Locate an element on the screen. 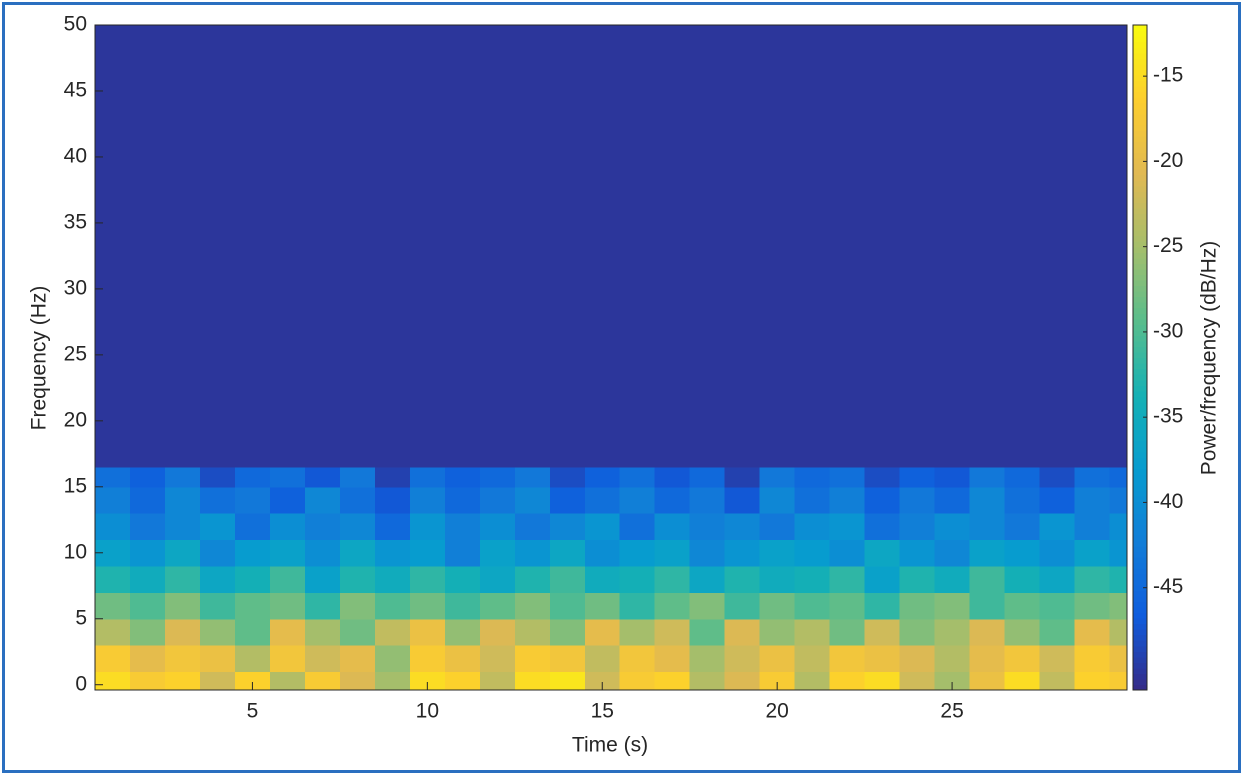 Image resolution: width=1243 pixels, height=775 pixels. y-tick-label: 15 is located at coordinates (75, 485).